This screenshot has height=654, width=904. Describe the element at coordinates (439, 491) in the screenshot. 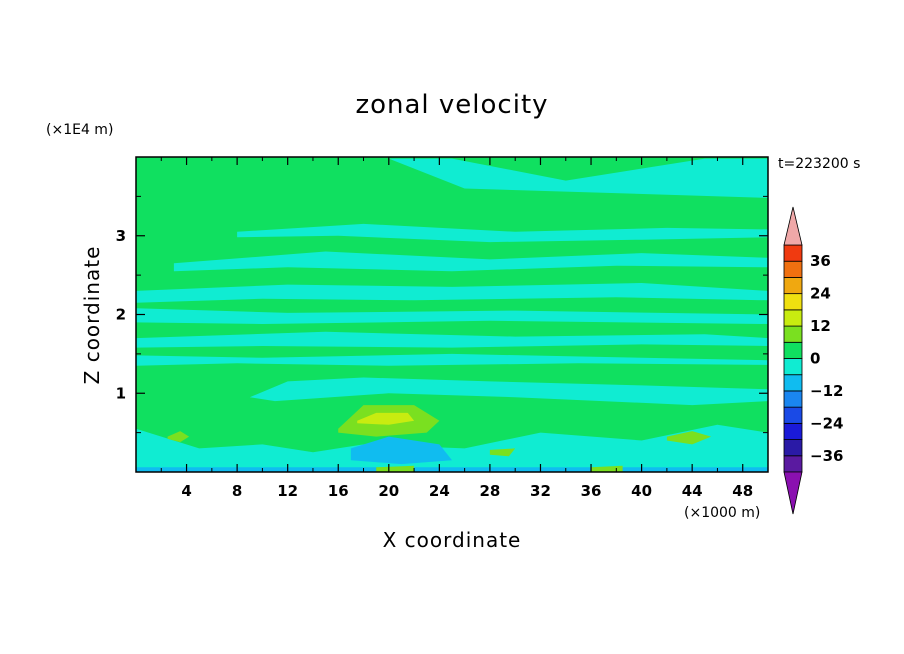

I see `x-tick-label: 24` at that location.